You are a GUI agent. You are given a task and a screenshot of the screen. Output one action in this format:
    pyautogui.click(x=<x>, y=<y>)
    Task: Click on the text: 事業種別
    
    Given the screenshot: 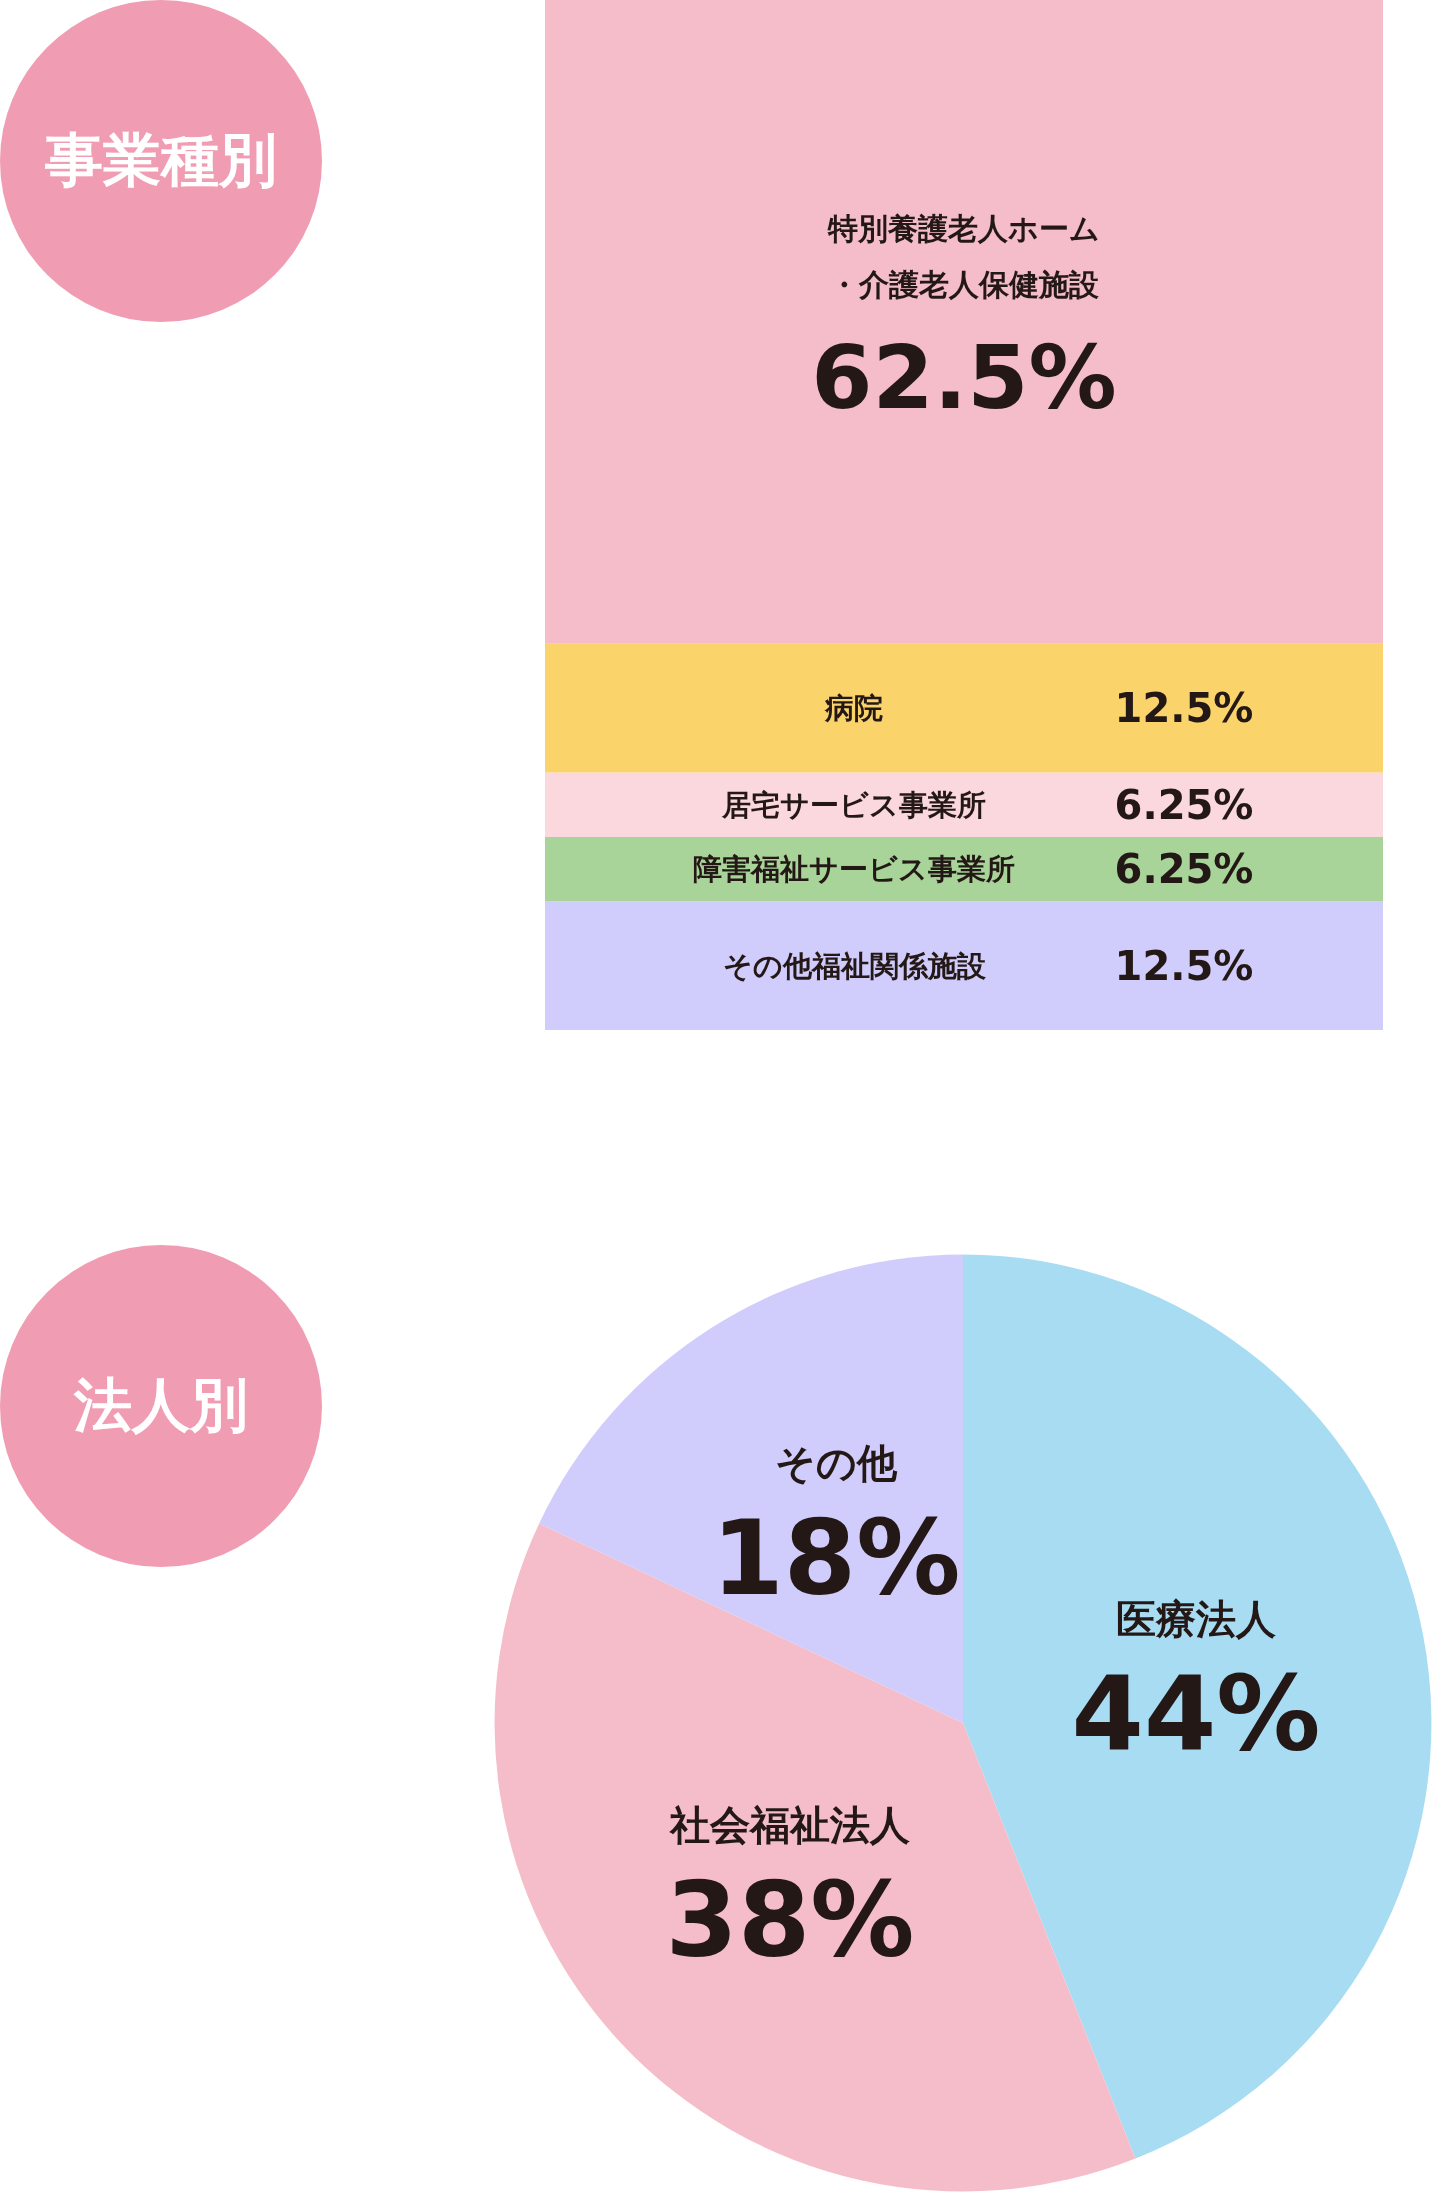 What is the action you would take?
    pyautogui.click(x=161, y=160)
    